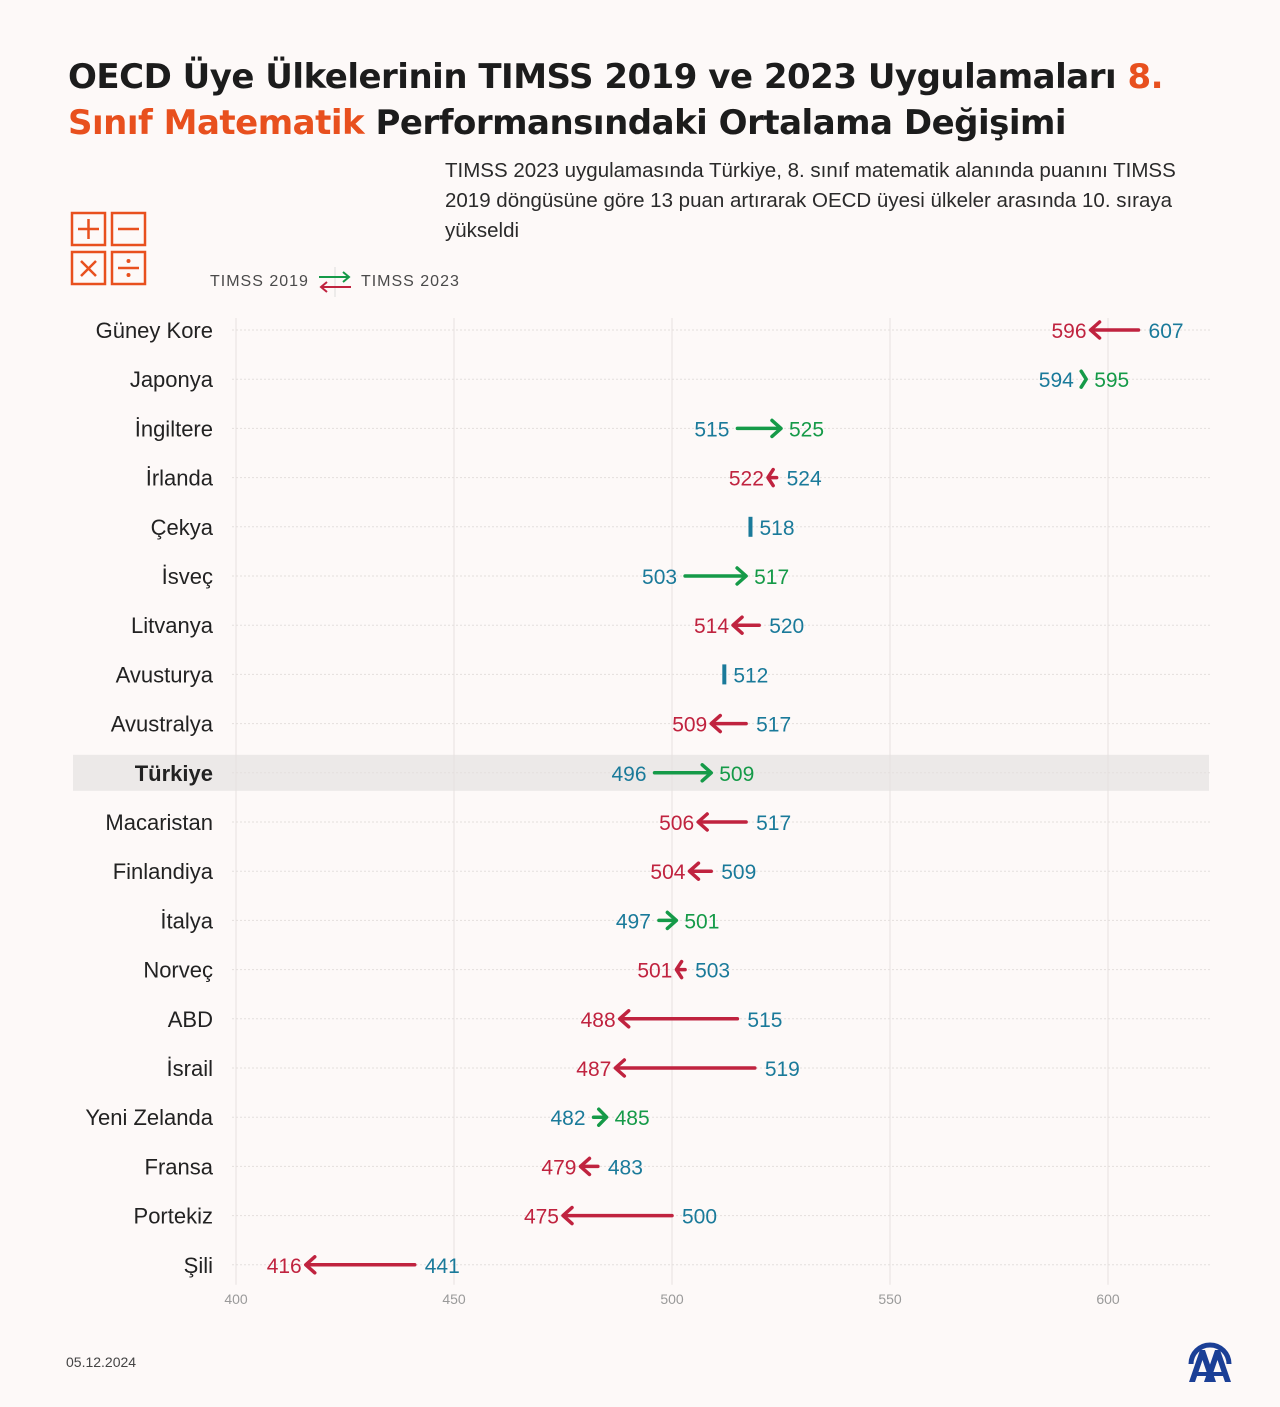  I want to click on country-label: Fransa, so click(179, 1166).